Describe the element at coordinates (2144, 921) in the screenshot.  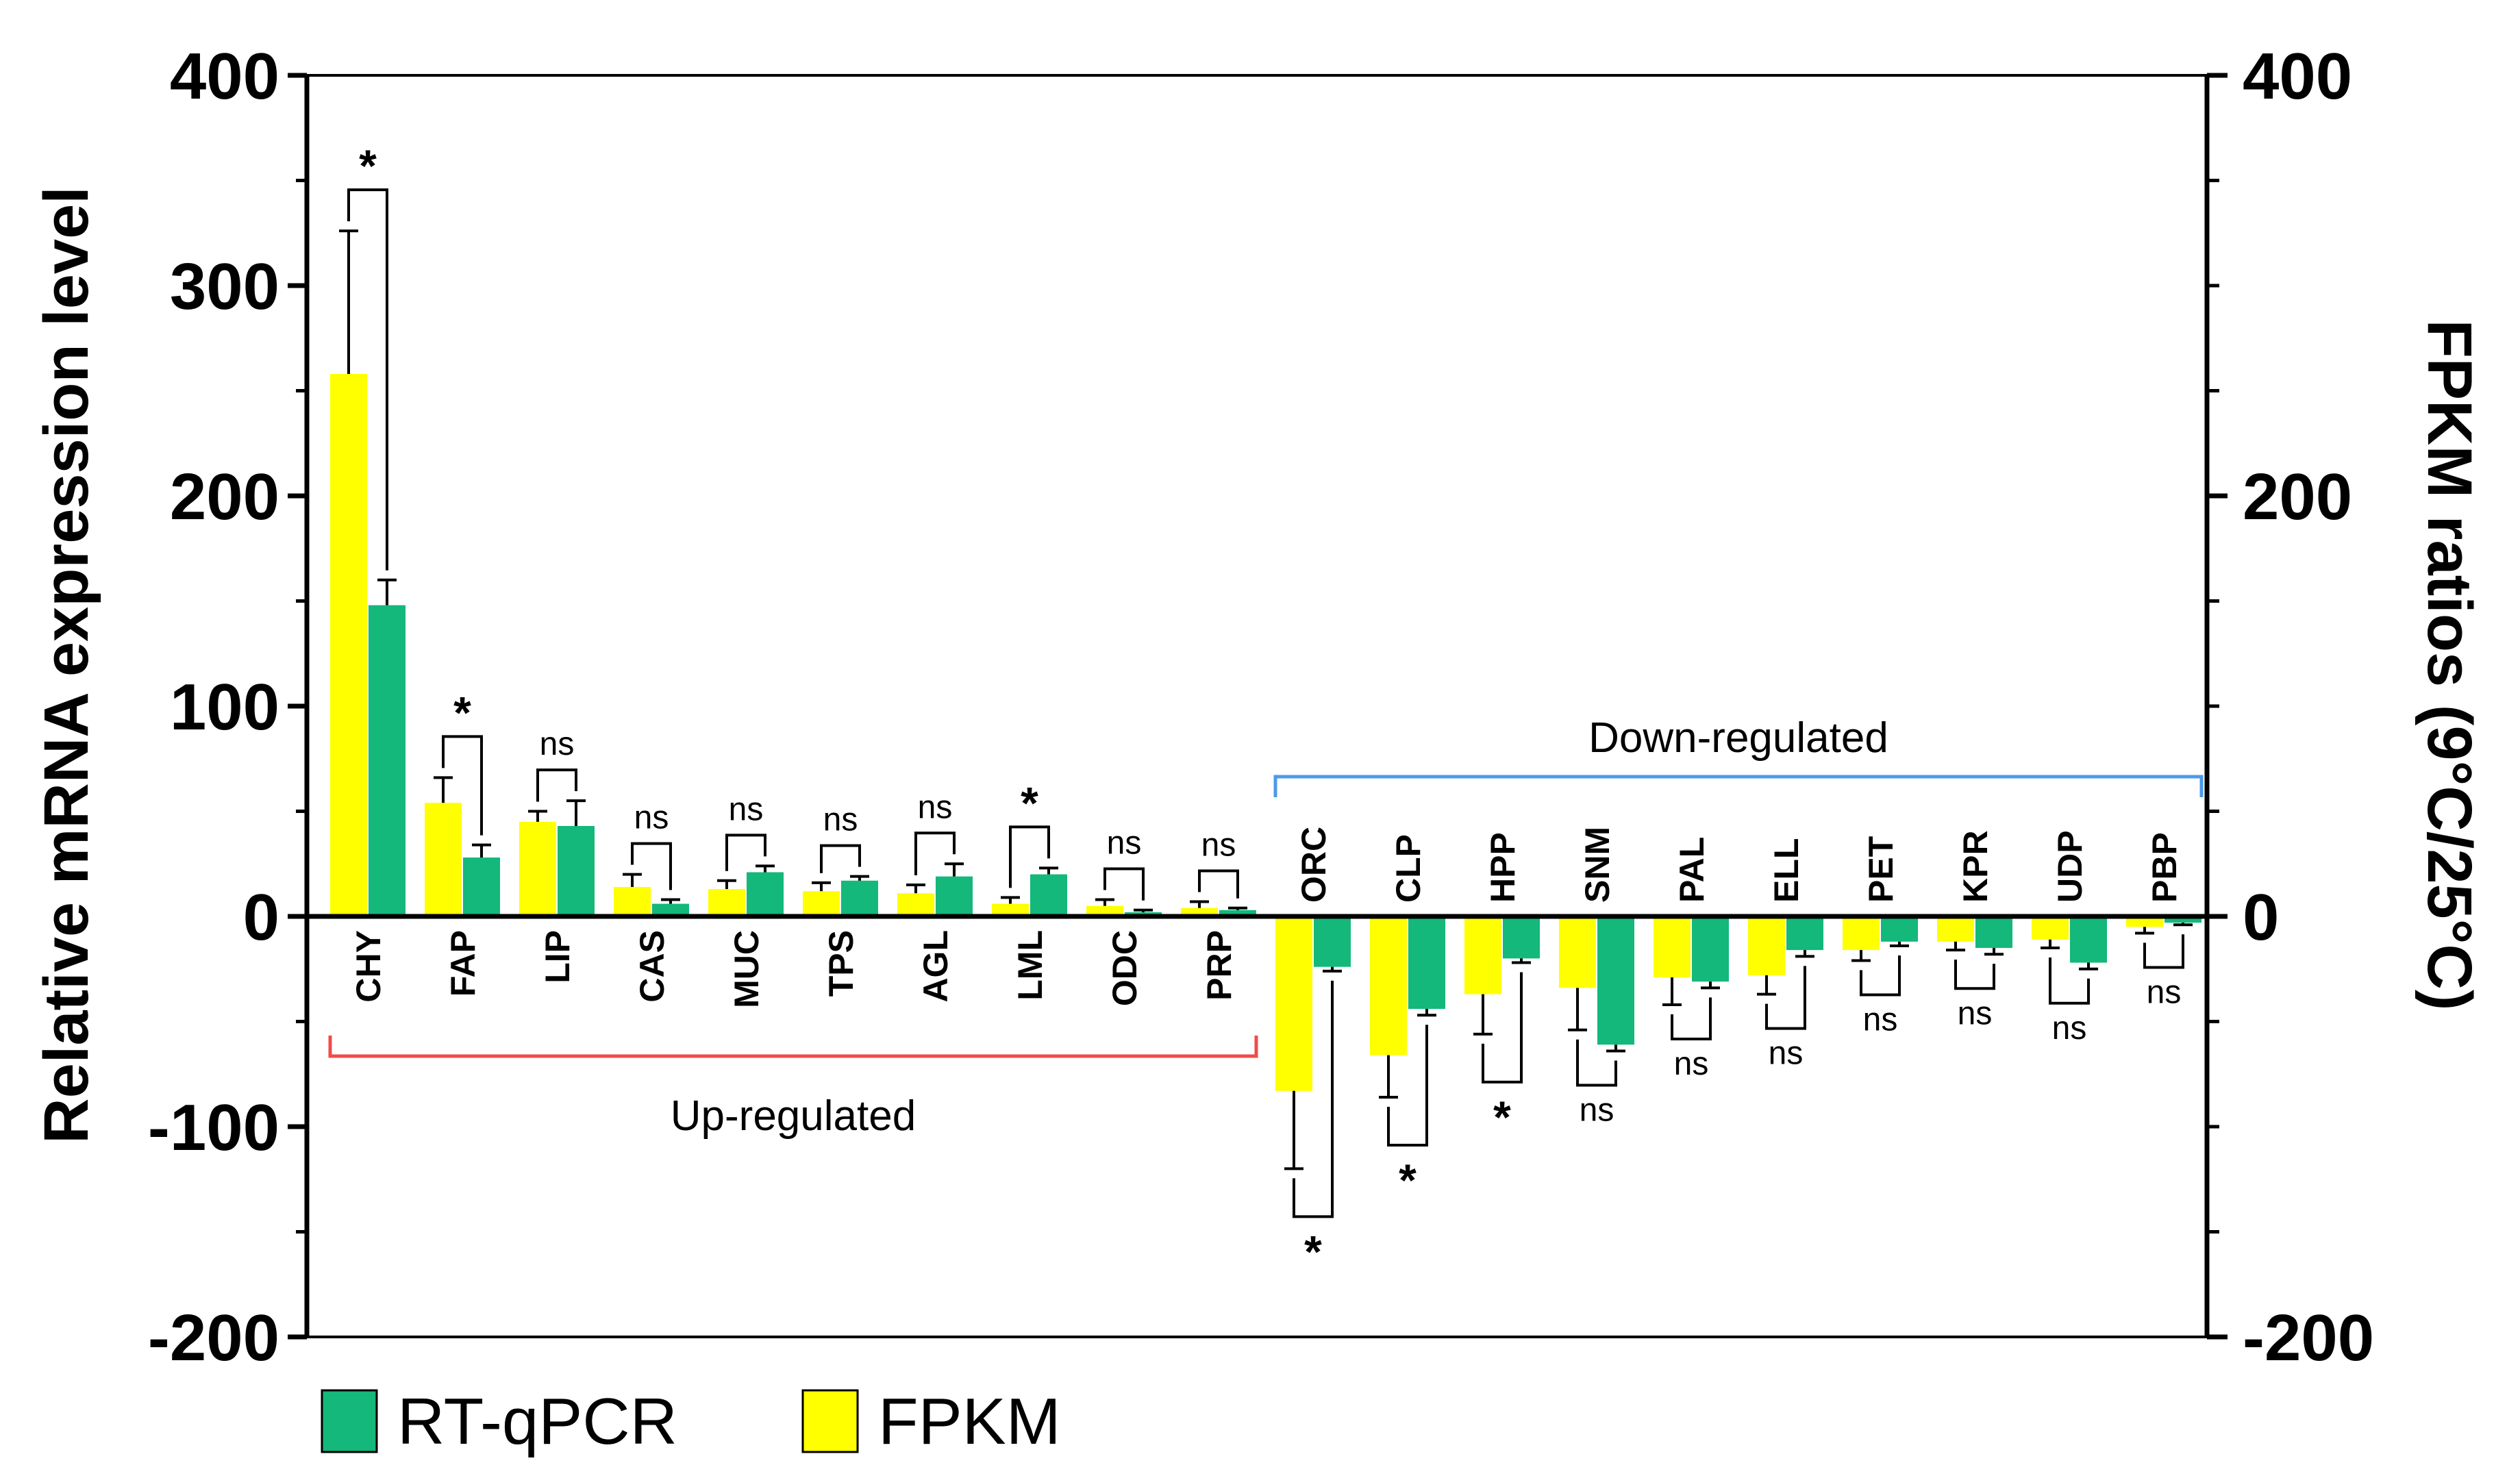
I see `bar-fpkm-pbp` at that location.